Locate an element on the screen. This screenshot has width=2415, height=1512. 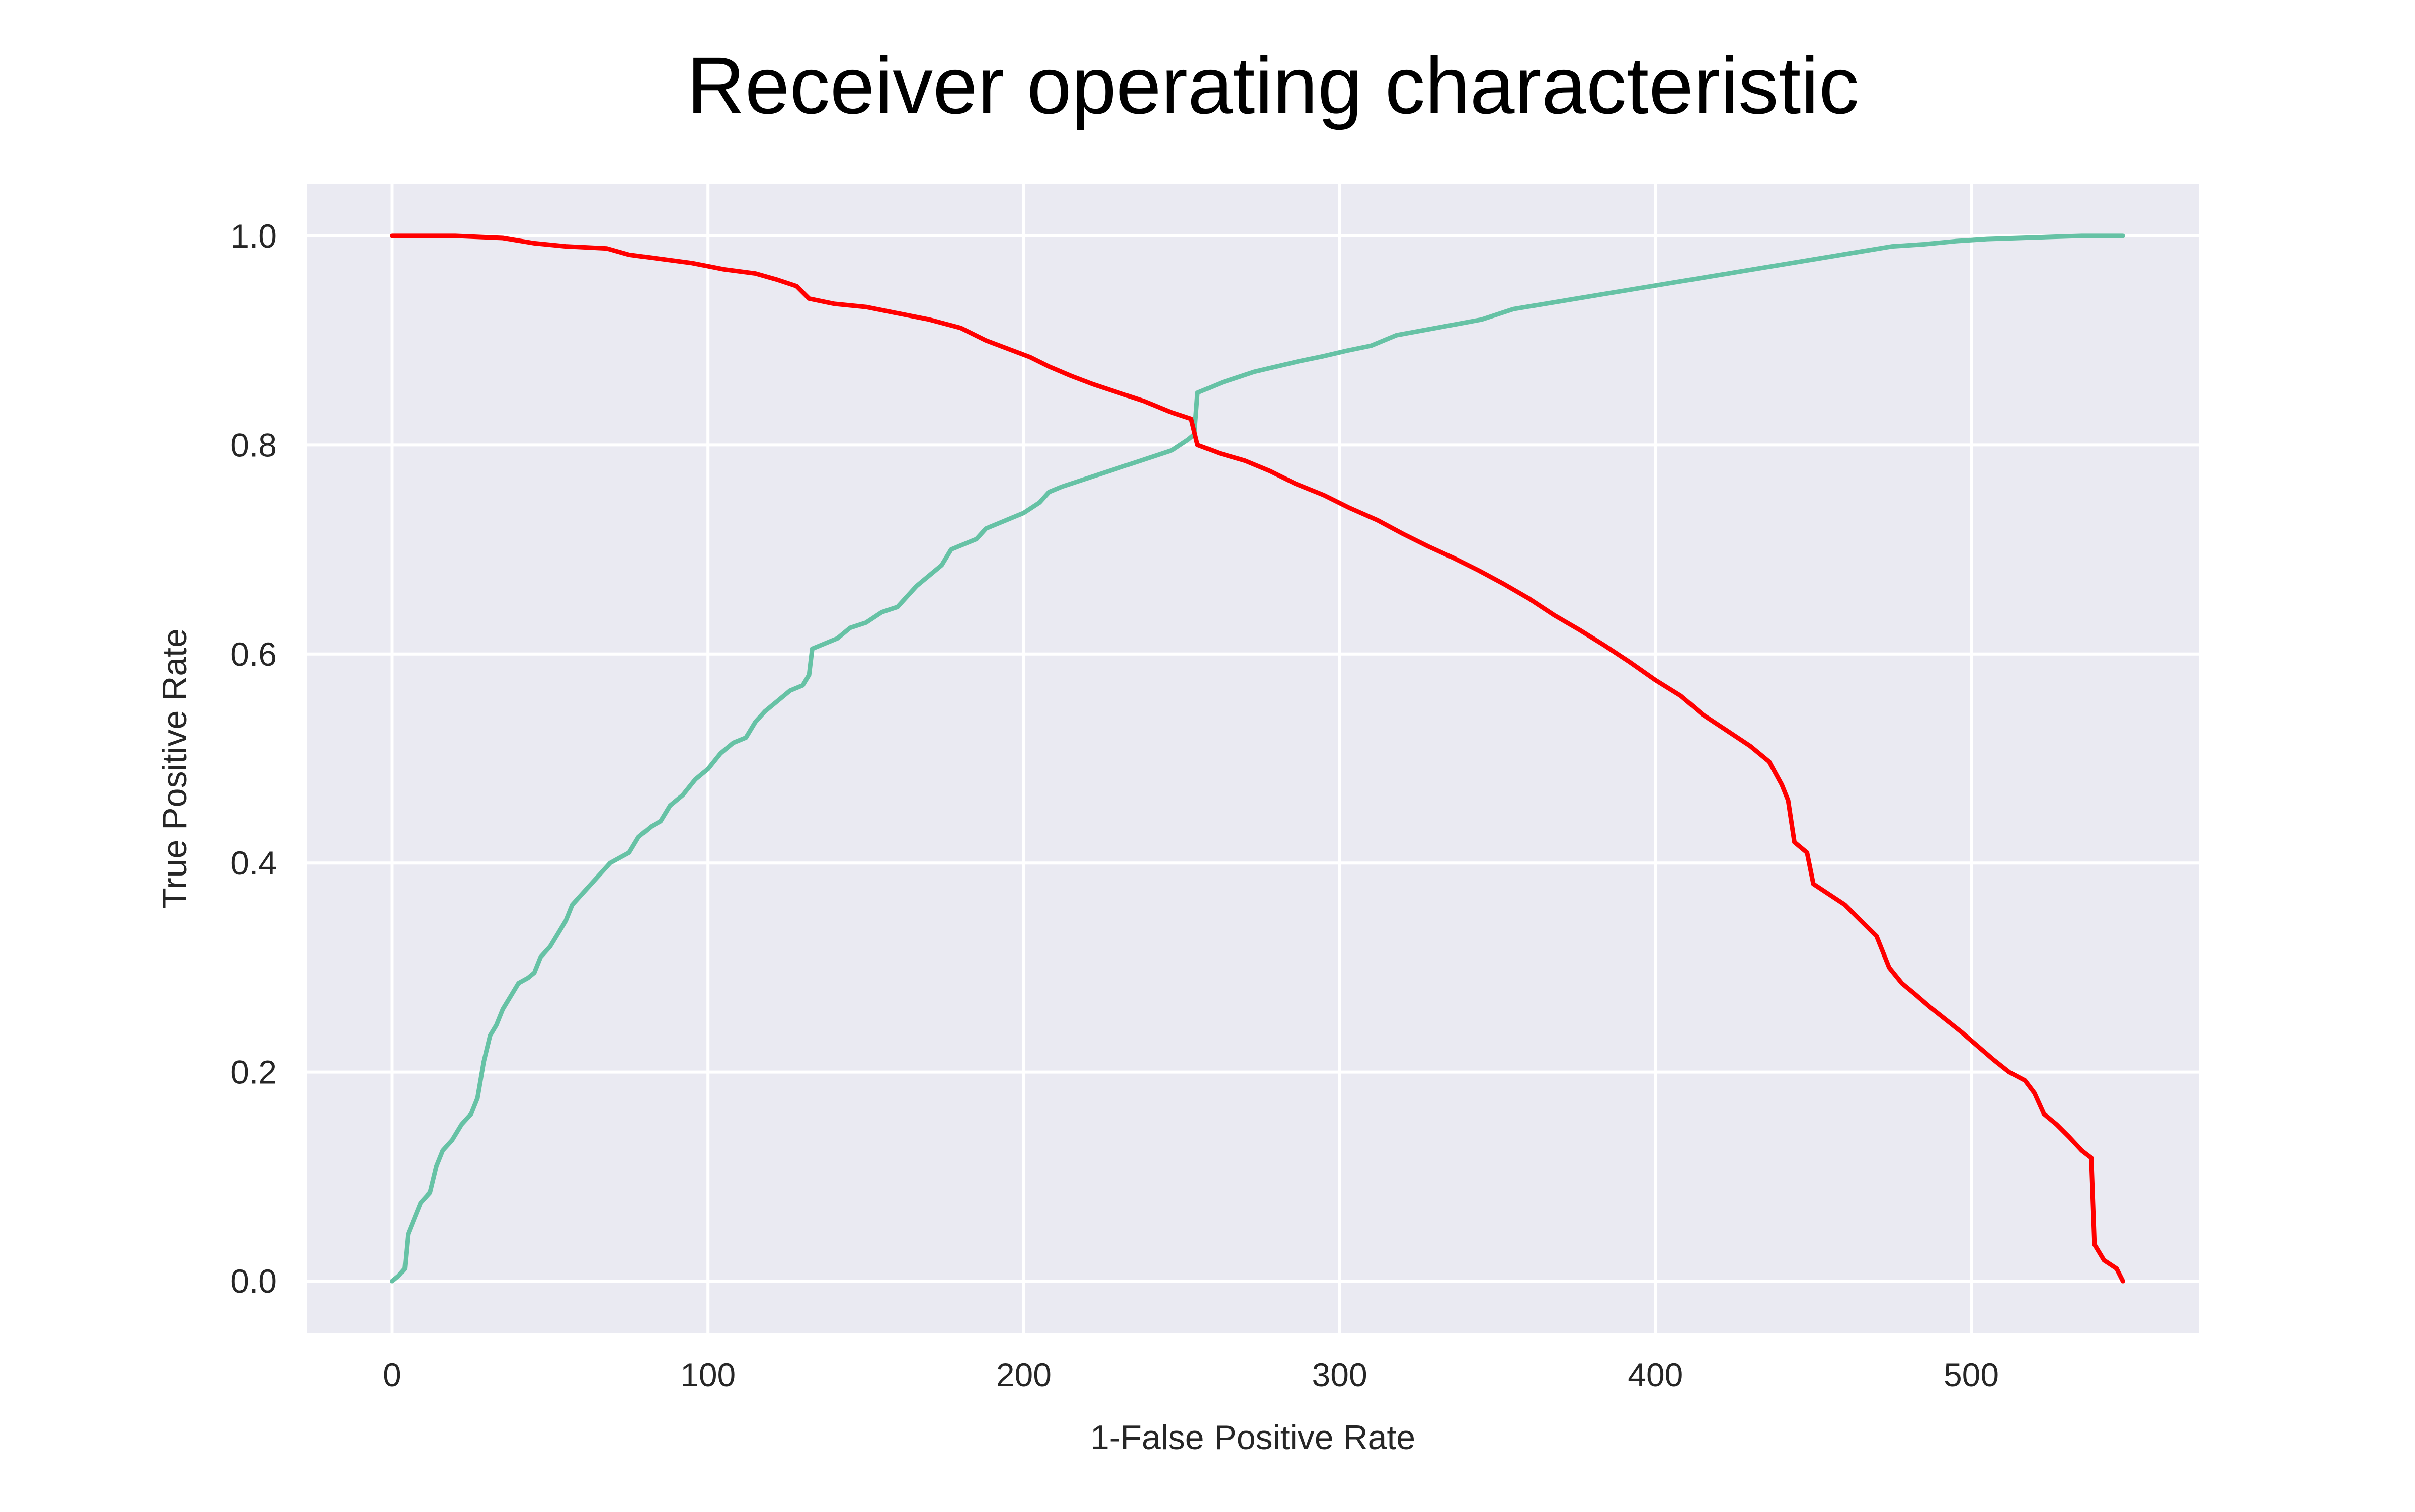
x-tick-label: 200 is located at coordinates (1024, 1374).